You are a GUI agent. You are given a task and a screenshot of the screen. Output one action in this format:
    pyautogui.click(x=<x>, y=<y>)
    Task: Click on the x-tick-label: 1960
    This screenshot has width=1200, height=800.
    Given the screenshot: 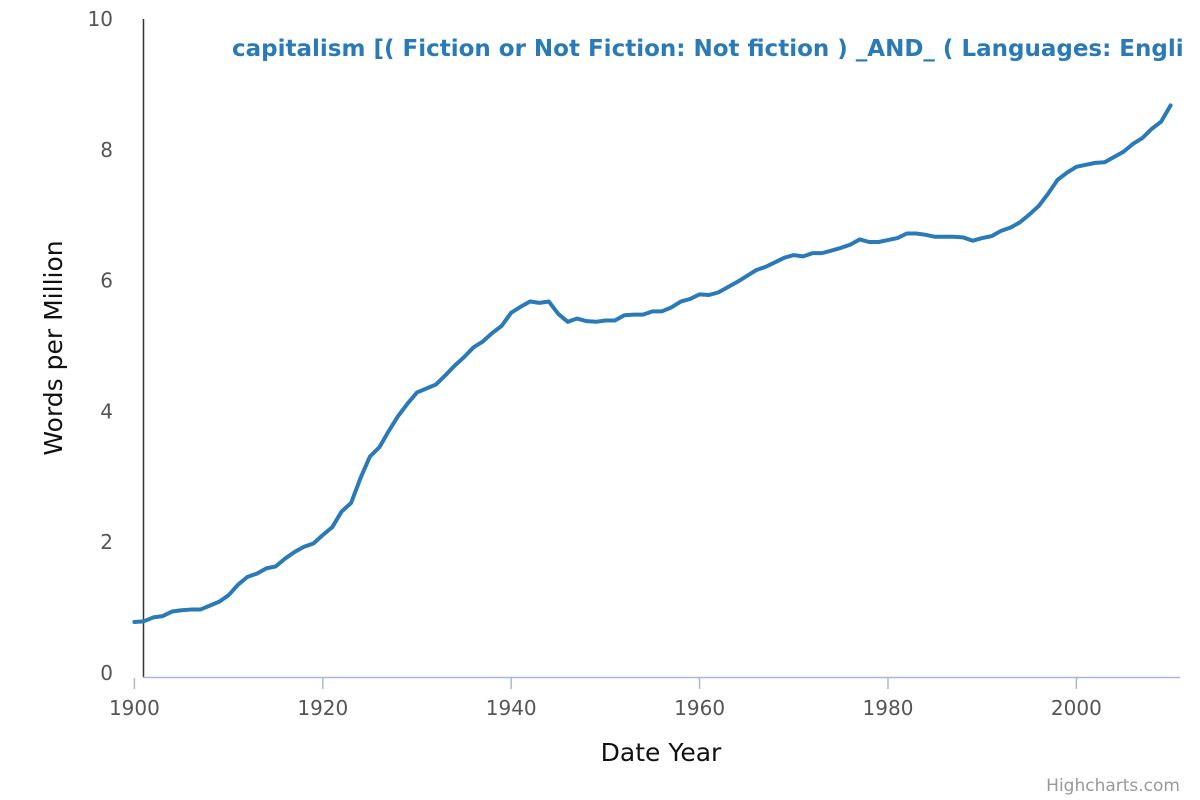 What is the action you would take?
    pyautogui.click(x=699, y=708)
    